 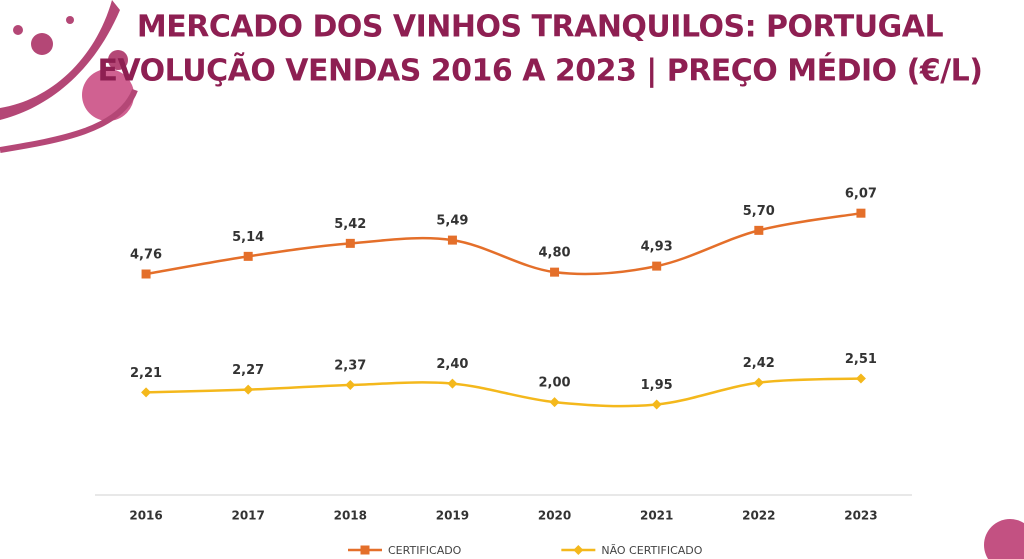 What do you see at coordinates (452, 516) in the screenshot?
I see `x-tick-label: 2019` at bounding box center [452, 516].